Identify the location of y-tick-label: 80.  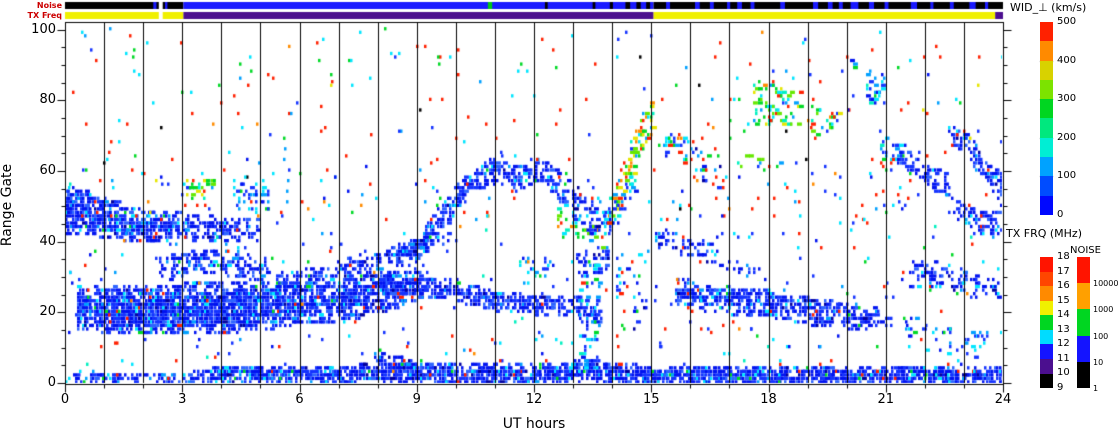
(47, 100).